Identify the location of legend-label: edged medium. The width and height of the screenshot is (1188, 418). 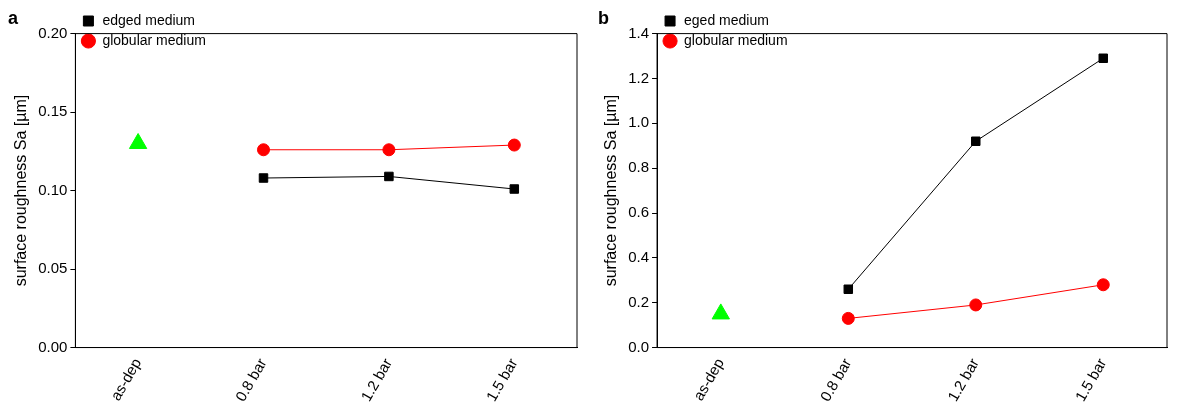
(149, 19).